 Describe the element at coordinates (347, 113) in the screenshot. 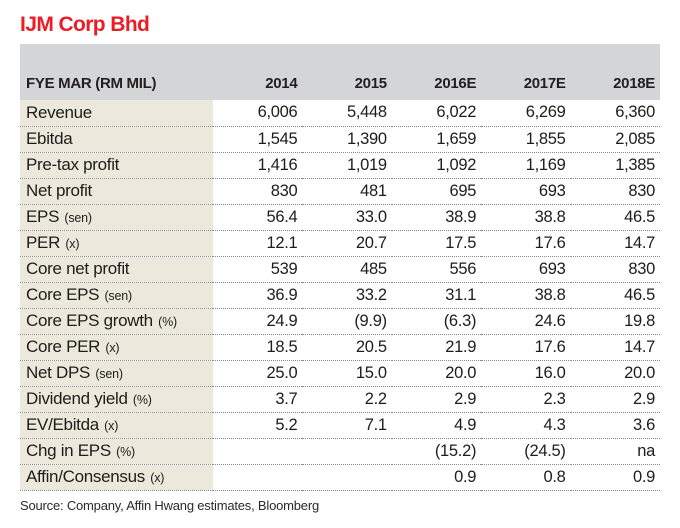

I see `table-cell: 5,448` at that location.